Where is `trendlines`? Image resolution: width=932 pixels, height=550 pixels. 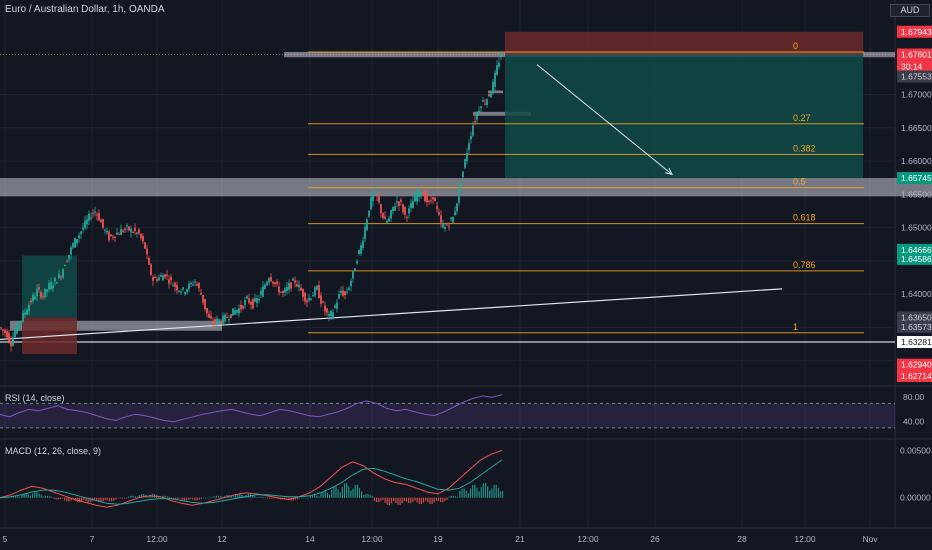
trendlines is located at coordinates (391, 314).